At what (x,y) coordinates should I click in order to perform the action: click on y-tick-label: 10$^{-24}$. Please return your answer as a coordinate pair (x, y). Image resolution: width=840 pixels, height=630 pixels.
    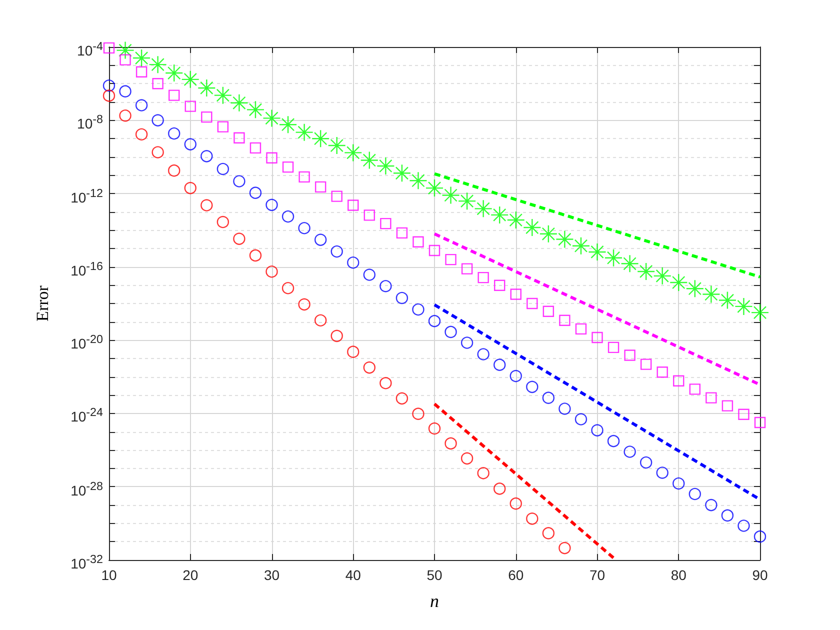
    Looking at the image, I should click on (86, 415).